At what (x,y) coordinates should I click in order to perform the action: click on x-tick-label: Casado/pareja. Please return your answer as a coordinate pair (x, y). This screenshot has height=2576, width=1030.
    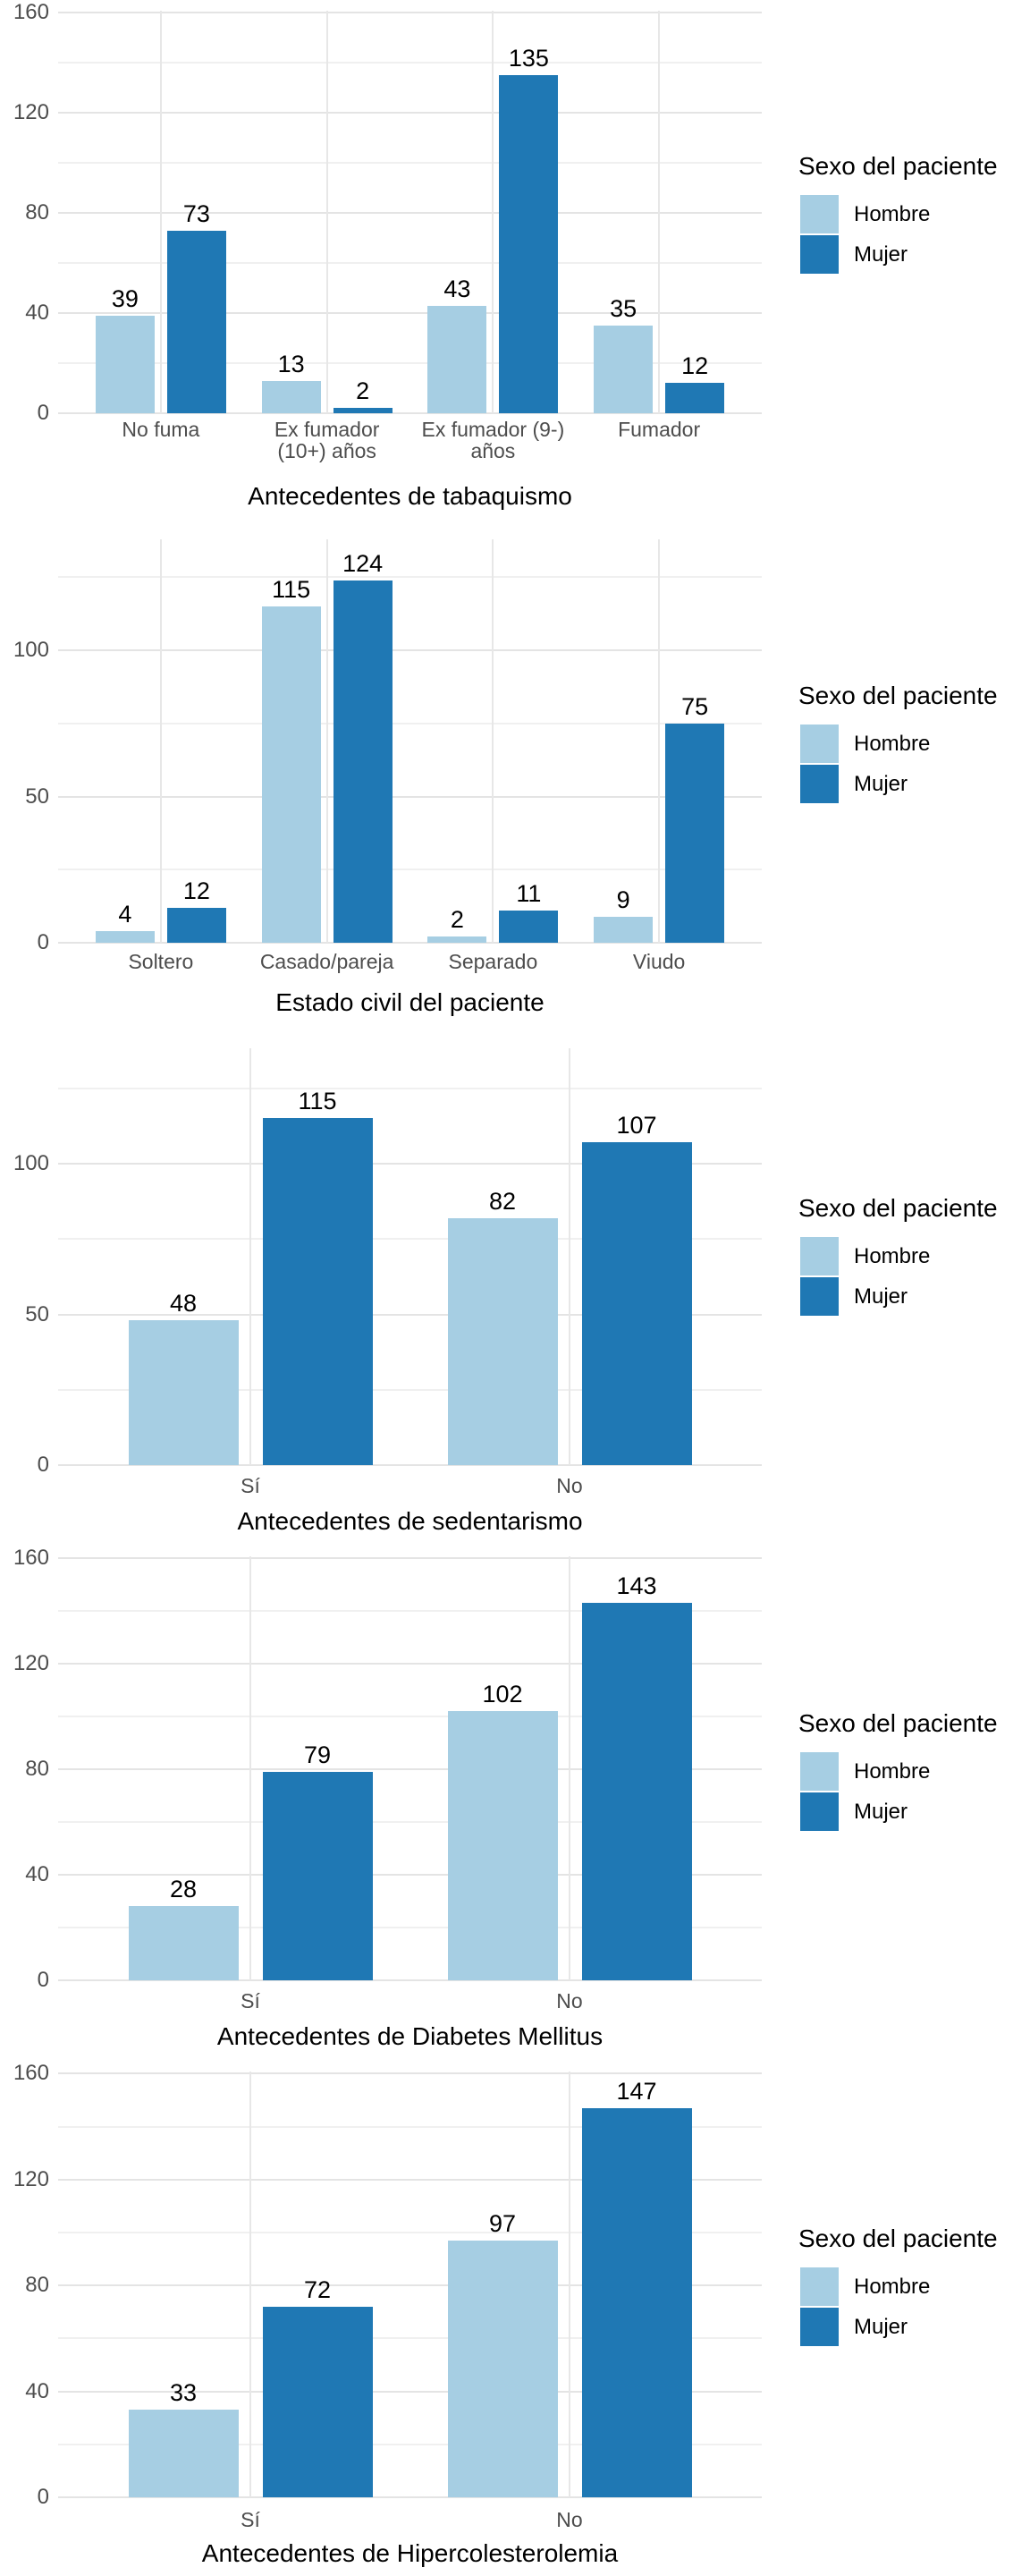
    Looking at the image, I should click on (327, 961).